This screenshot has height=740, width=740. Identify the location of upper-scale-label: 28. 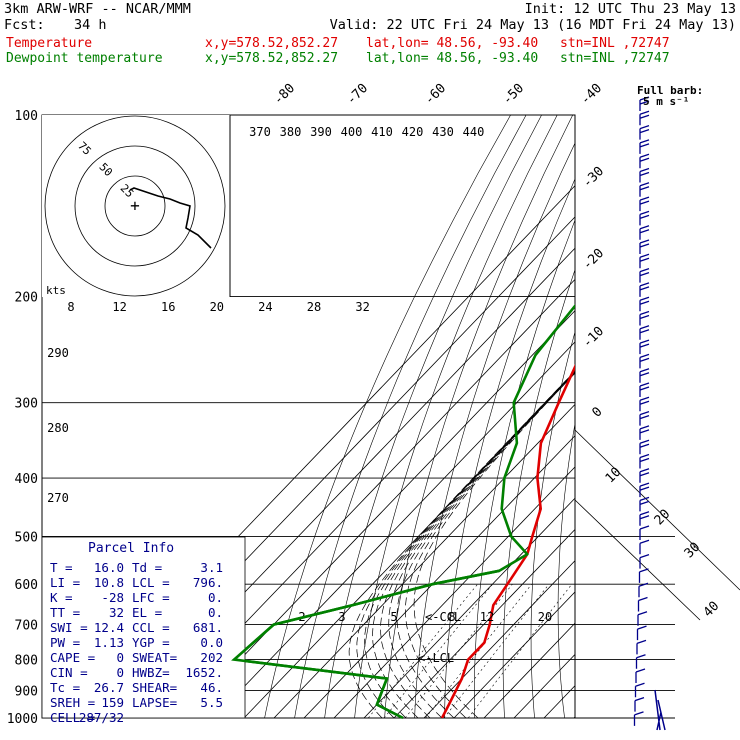
(314, 307).